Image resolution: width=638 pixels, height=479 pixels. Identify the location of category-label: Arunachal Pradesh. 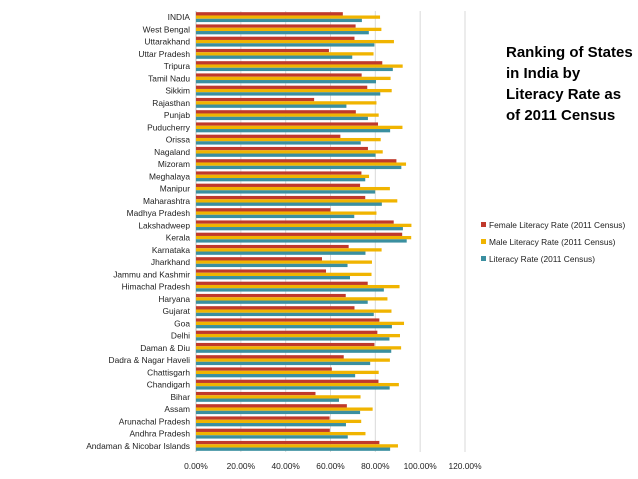
(155, 421).